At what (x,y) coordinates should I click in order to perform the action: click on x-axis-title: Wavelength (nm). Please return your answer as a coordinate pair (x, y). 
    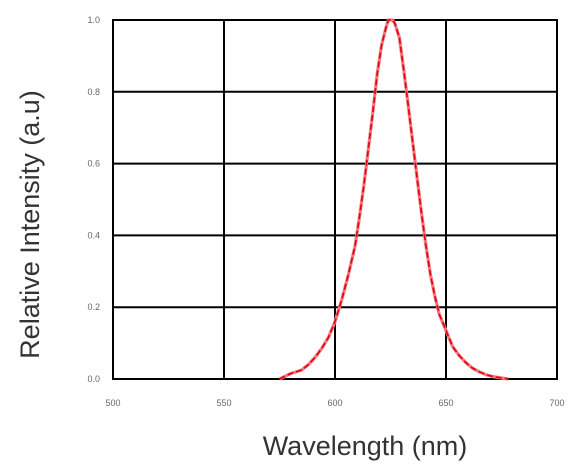
    Looking at the image, I should click on (365, 446).